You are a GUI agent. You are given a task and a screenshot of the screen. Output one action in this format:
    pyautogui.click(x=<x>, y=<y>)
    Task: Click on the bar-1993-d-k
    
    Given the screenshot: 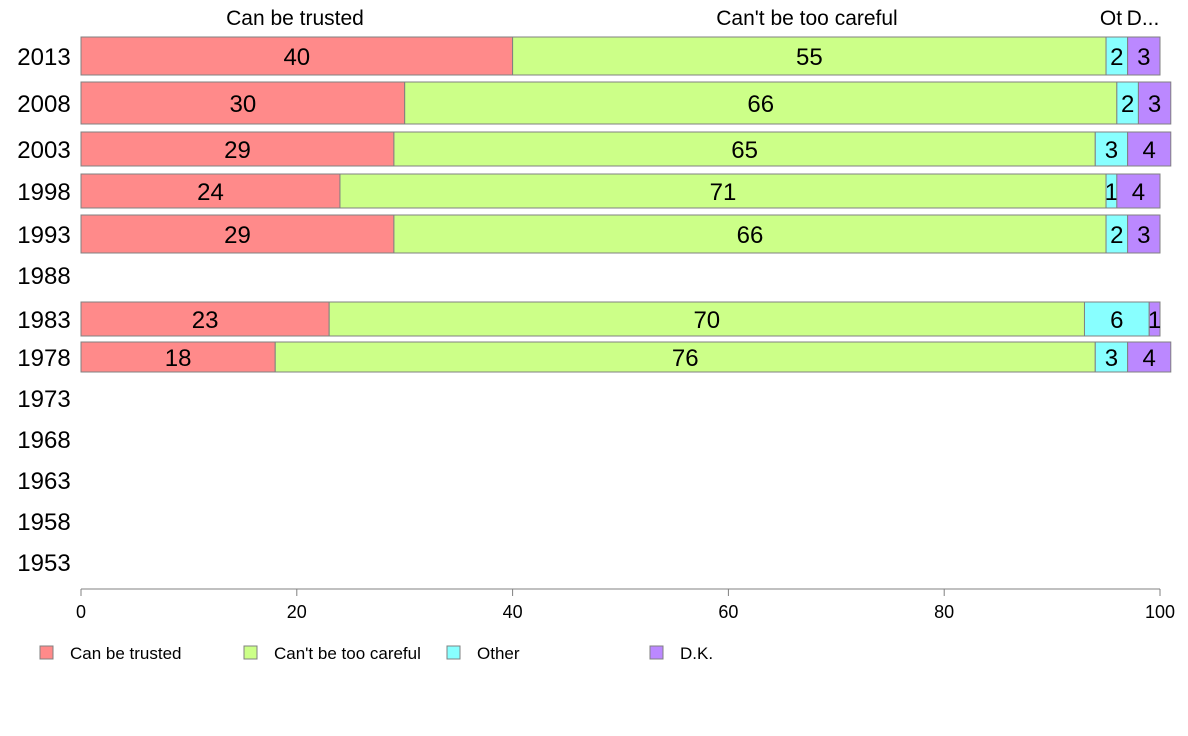 What is the action you would take?
    pyautogui.click(x=1144, y=234)
    